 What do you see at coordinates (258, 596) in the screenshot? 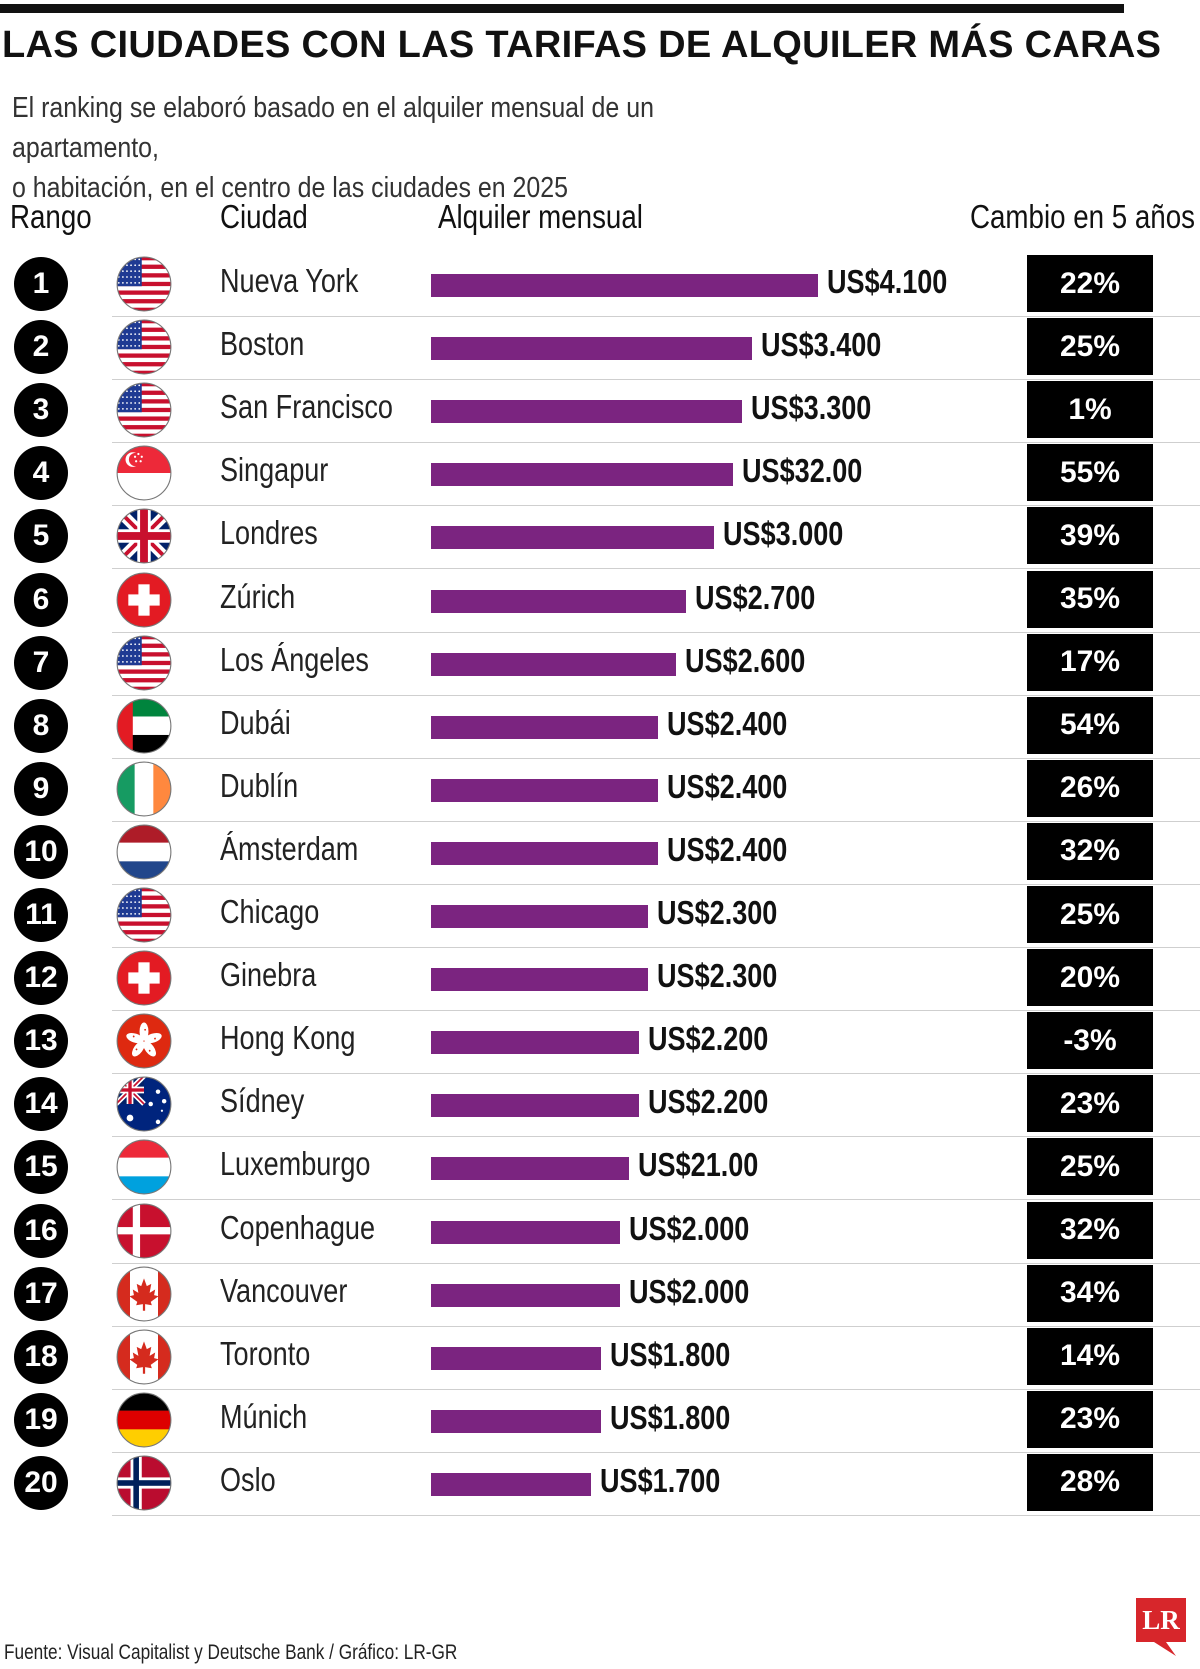
I see `city-name: Zúrich` at bounding box center [258, 596].